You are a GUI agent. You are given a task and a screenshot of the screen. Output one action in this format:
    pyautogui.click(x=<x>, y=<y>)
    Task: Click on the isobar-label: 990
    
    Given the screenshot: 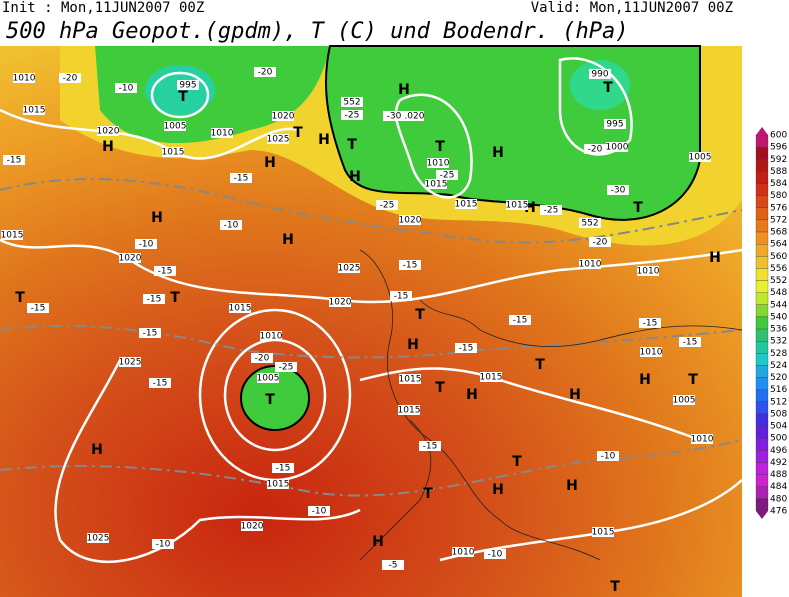 What is the action you would take?
    pyautogui.click(x=599, y=75)
    